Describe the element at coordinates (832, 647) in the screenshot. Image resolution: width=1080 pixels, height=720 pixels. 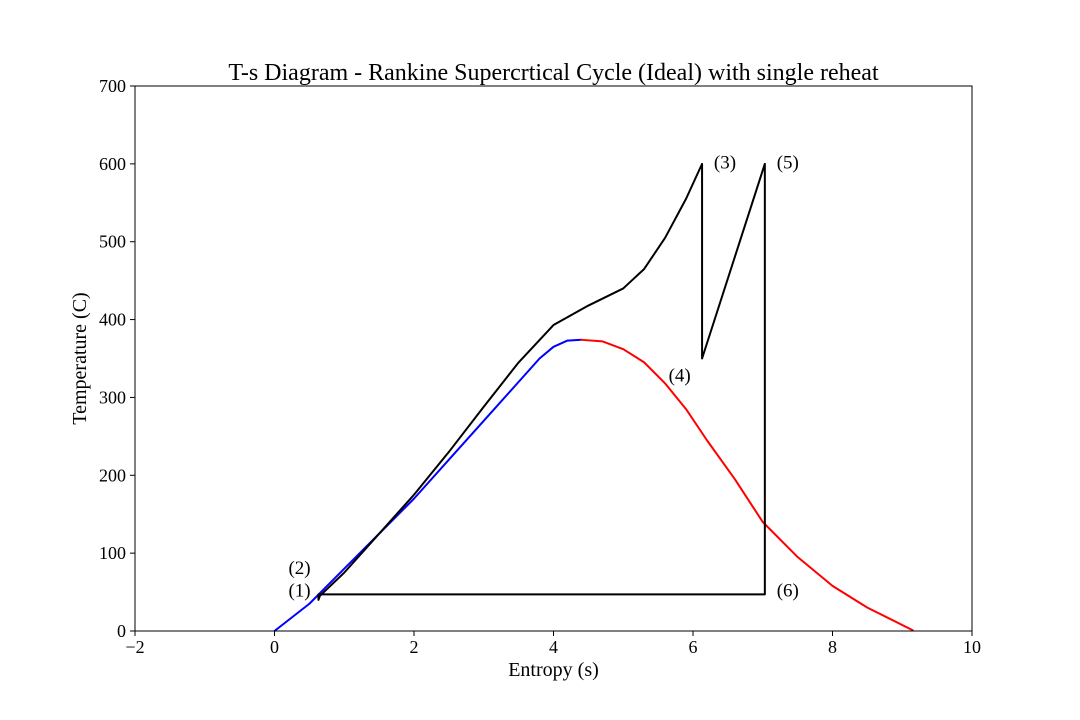
I see `x-tick-label: 8` at that location.